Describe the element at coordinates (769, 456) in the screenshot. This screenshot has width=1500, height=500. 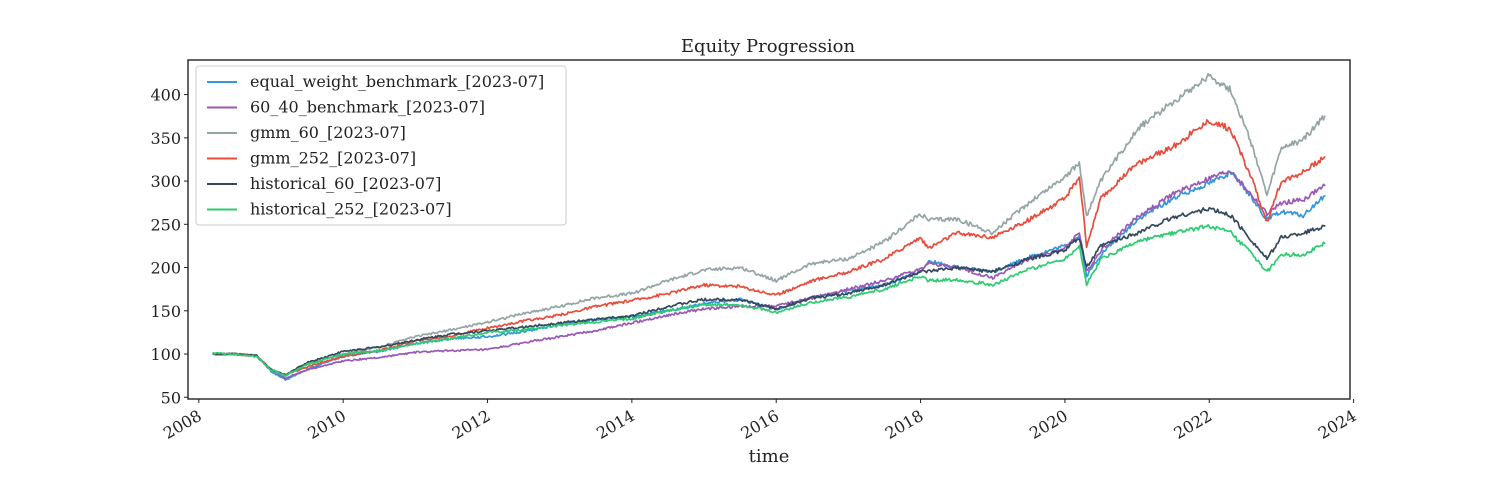
I see `x-axis-label: time` at that location.